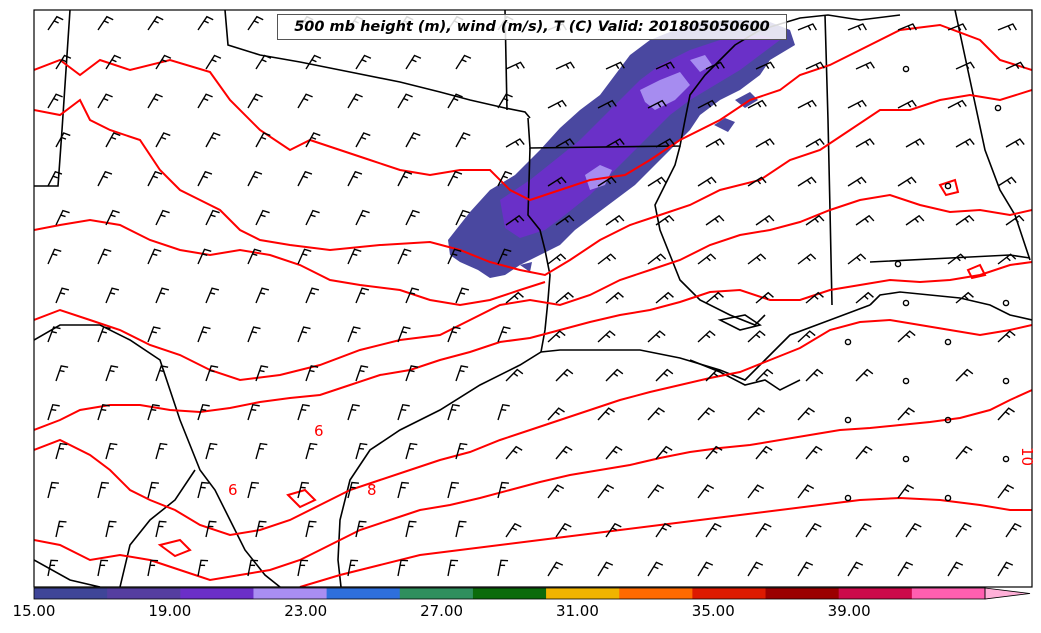  What do you see at coordinates (532, 593) in the screenshot?
I see `colorbar` at bounding box center [532, 593].